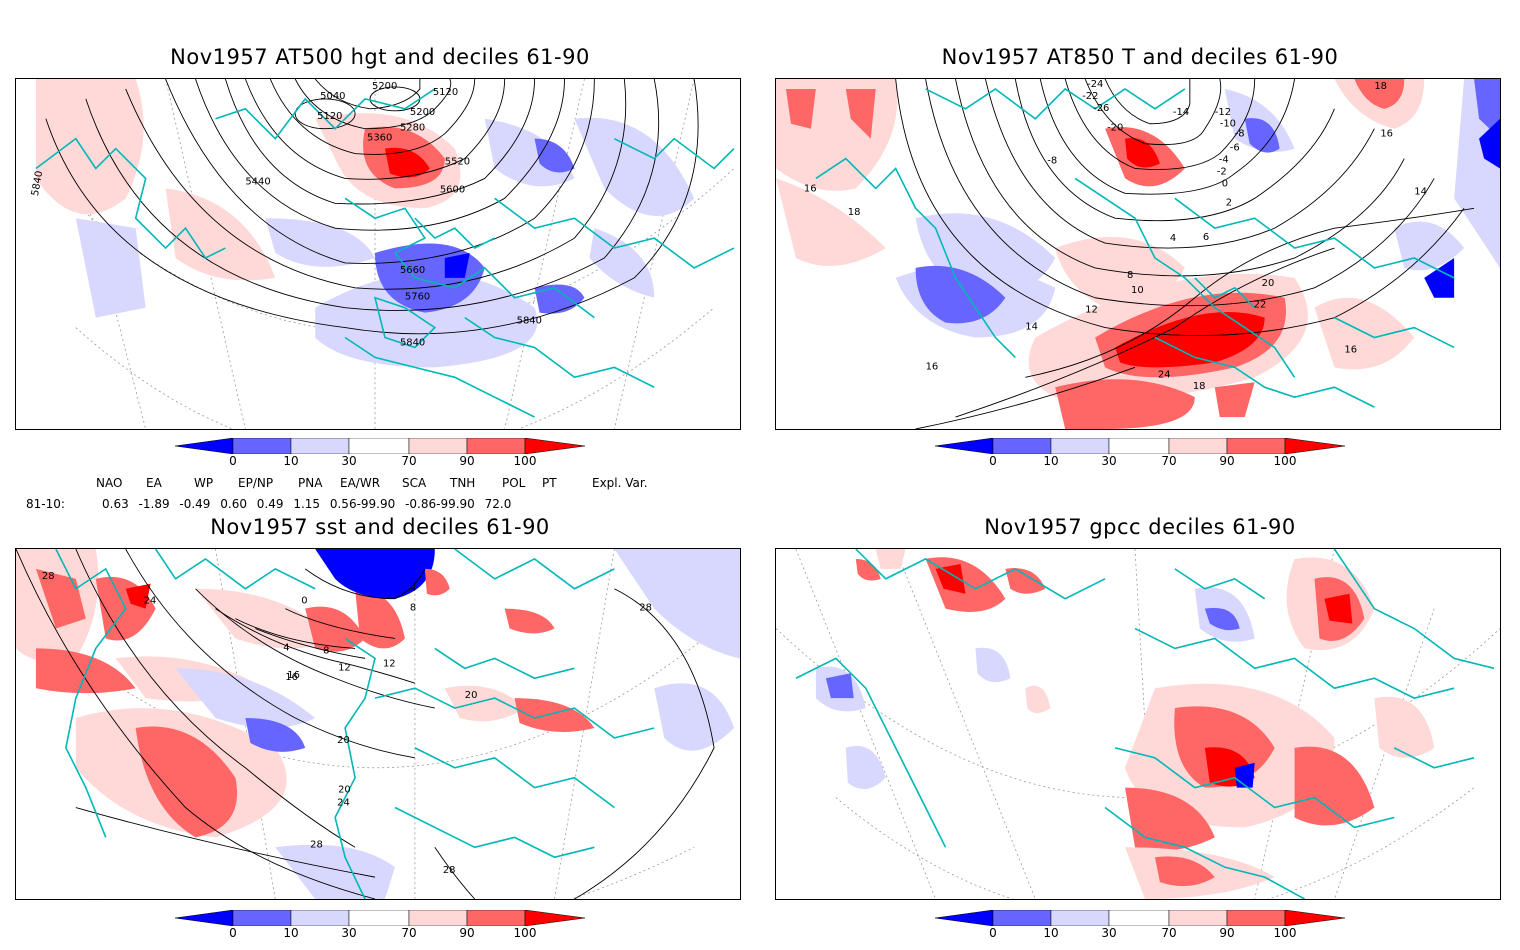 This screenshot has width=1520, height=950. Describe the element at coordinates (380, 929) in the screenshot. I see `colorbar-bottom-left: 0 10 30 70 90 100` at that location.